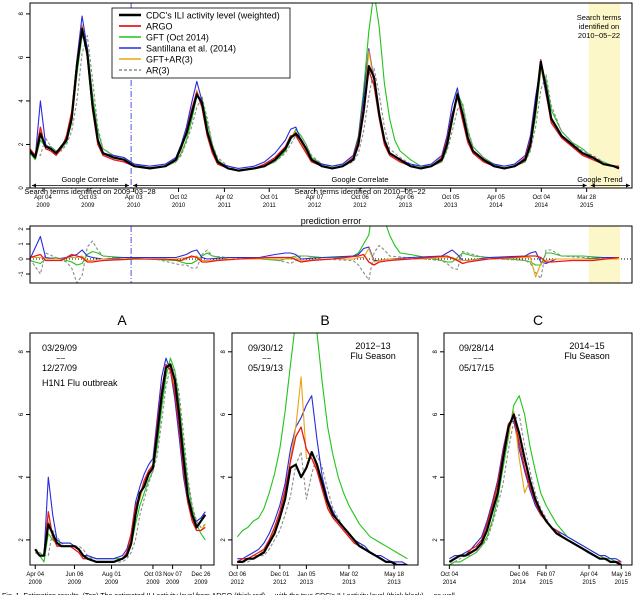 This screenshot has height=595, width=640. Describe the element at coordinates (22, 229) in the screenshot. I see `error-y-tick-label: 2` at that location.